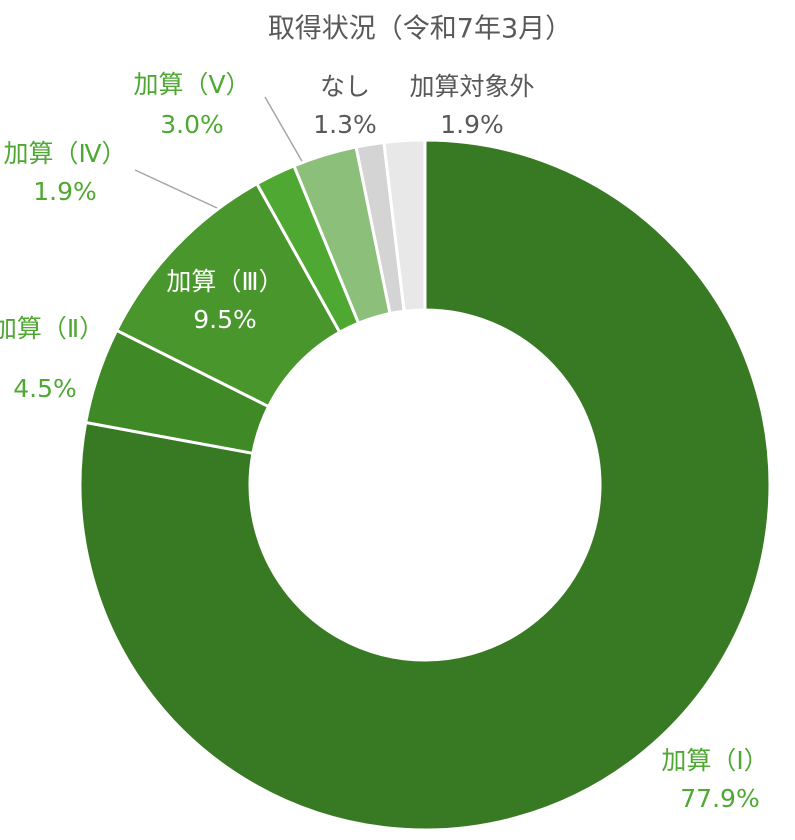 This screenshot has height=840, width=795. What do you see at coordinates (714, 760) in the screenshot?
I see `slice-label: 加算（Ⅰ）` at bounding box center [714, 760].